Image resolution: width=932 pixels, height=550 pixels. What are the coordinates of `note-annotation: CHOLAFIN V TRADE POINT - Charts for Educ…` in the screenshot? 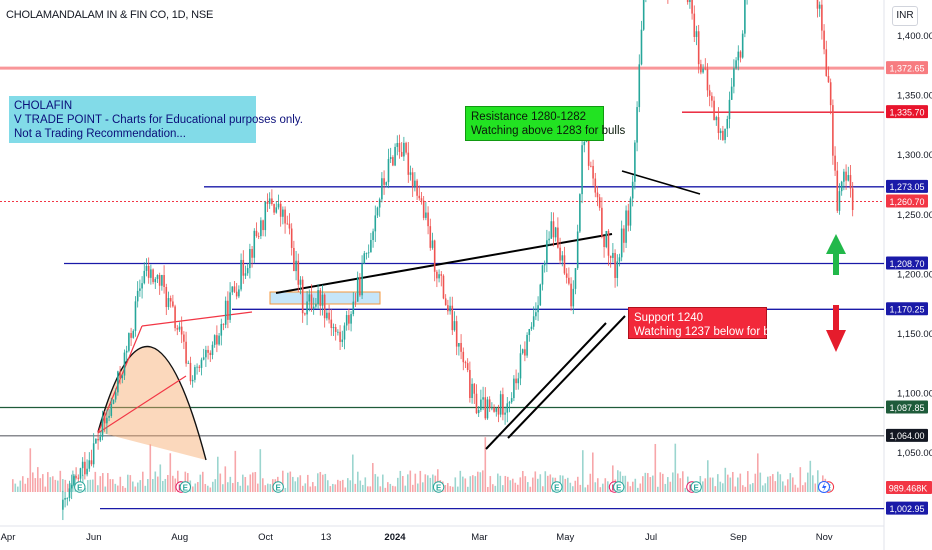 It's located at (156, 119).